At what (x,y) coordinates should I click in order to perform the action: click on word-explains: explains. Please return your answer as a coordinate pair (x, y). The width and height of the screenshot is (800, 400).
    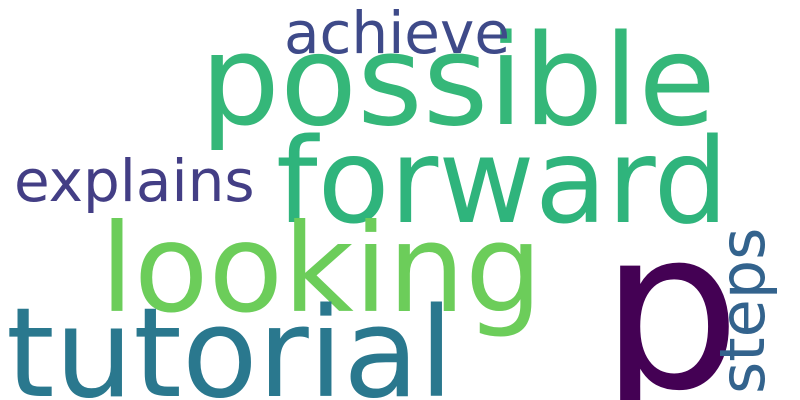
    Looking at the image, I should click on (134, 181).